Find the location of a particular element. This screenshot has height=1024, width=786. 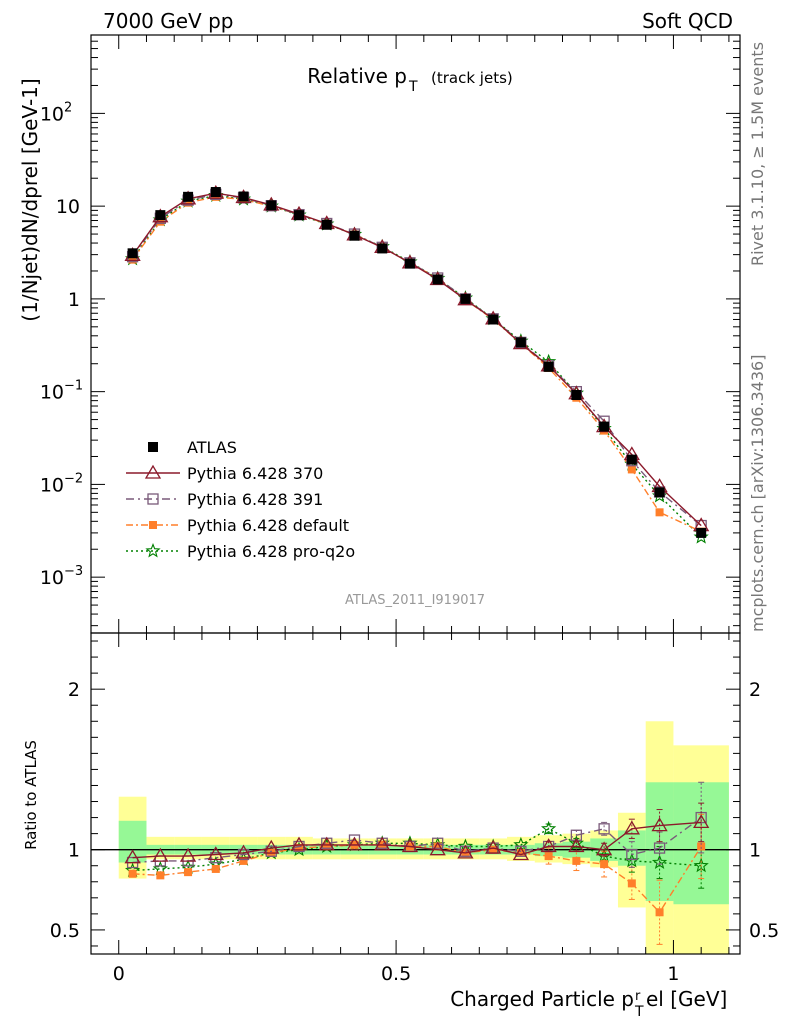

legend-item: Pythia 6.428 default is located at coordinates (237, 525).